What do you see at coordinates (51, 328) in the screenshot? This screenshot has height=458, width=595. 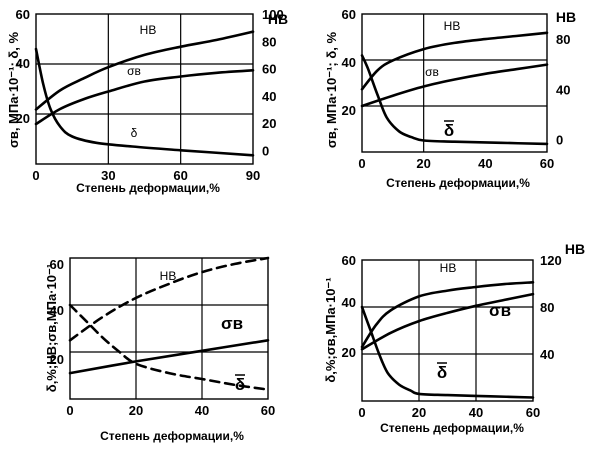 I see `y-axis-title: δ,%;НВ;σв,МПа·10⁻¹` at bounding box center [51, 328].